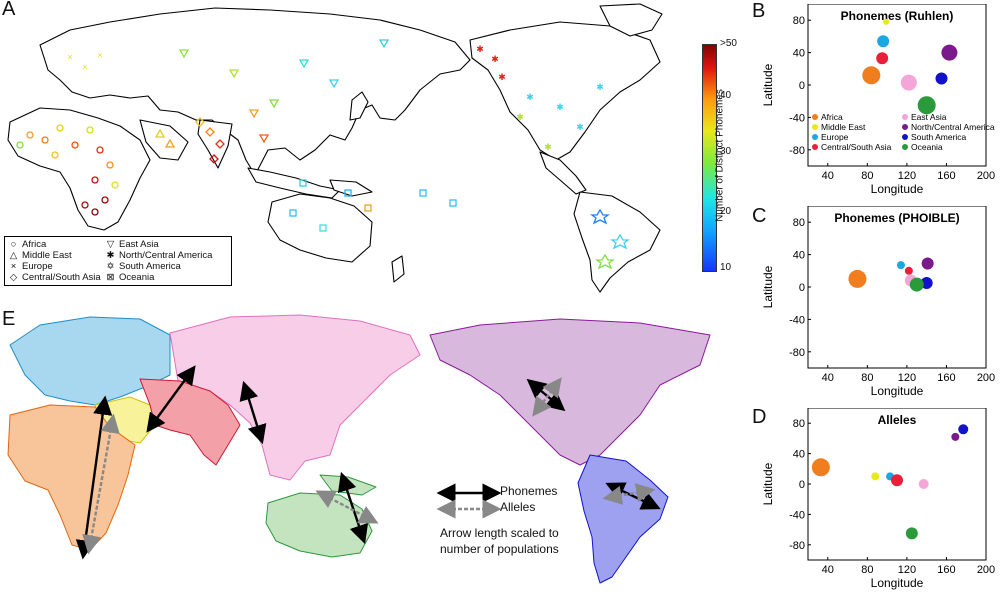  I want to click on legend-entry: Central/South Asia, so click(856, 147).